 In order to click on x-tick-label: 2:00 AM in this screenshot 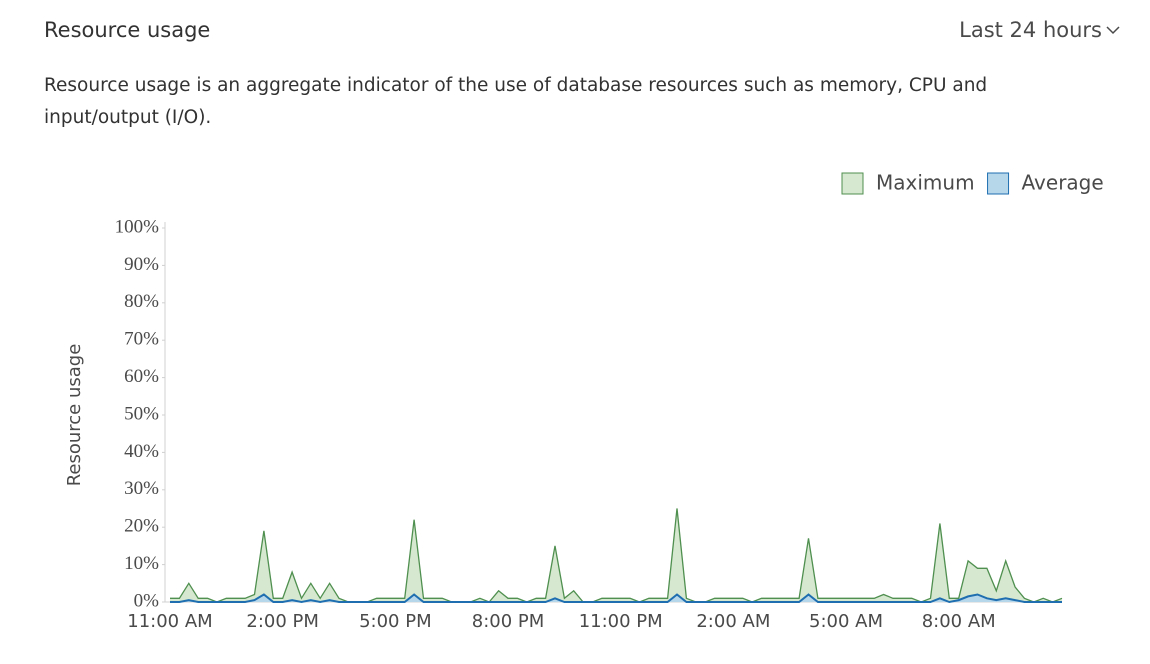, I will do `click(733, 621)`.